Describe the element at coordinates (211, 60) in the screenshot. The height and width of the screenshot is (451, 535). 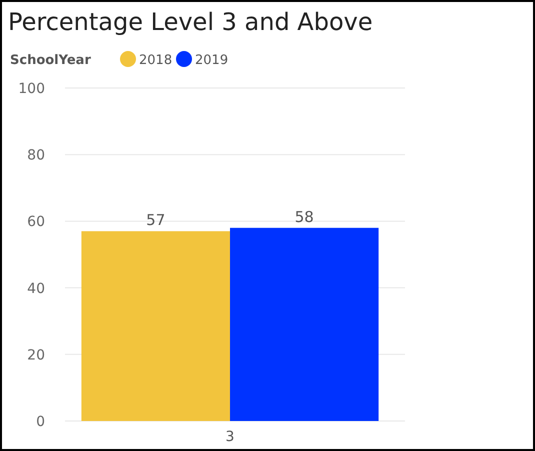
I see `legend-label: 2019` at that location.